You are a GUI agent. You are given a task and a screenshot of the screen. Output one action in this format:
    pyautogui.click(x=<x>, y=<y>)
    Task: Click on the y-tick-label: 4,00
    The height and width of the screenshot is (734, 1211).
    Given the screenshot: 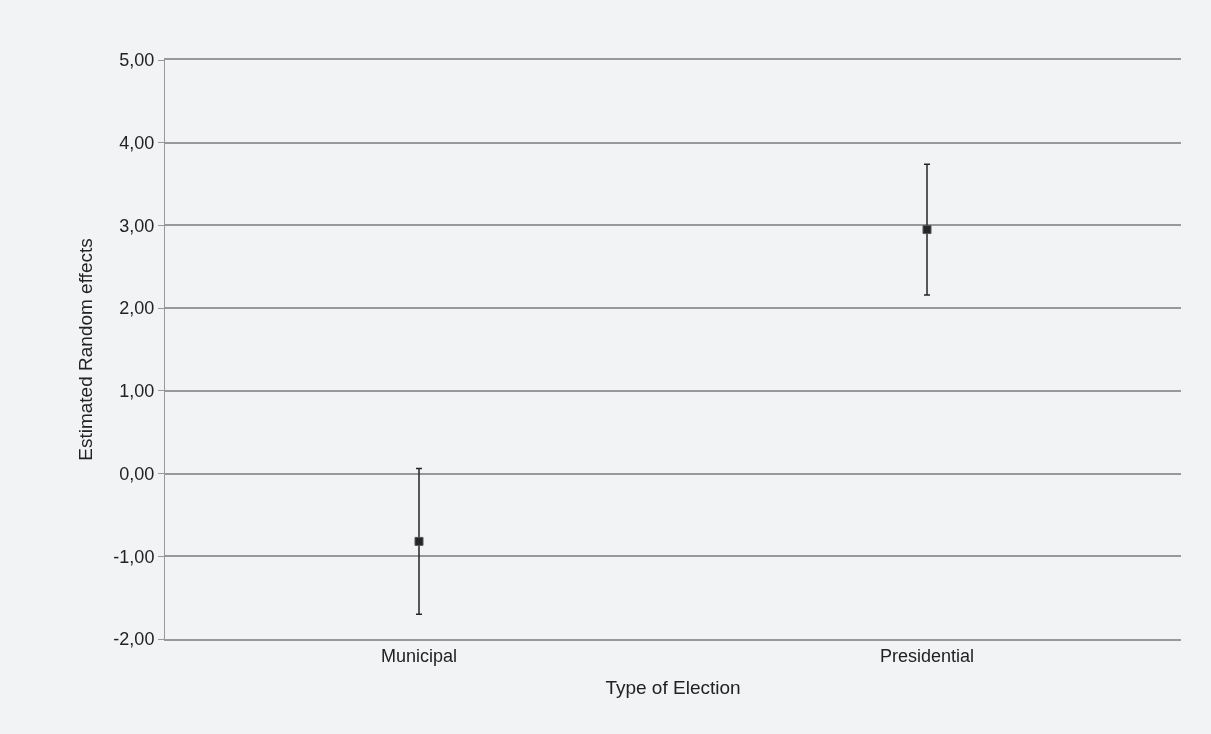 What is the action you would take?
    pyautogui.click(x=137, y=143)
    